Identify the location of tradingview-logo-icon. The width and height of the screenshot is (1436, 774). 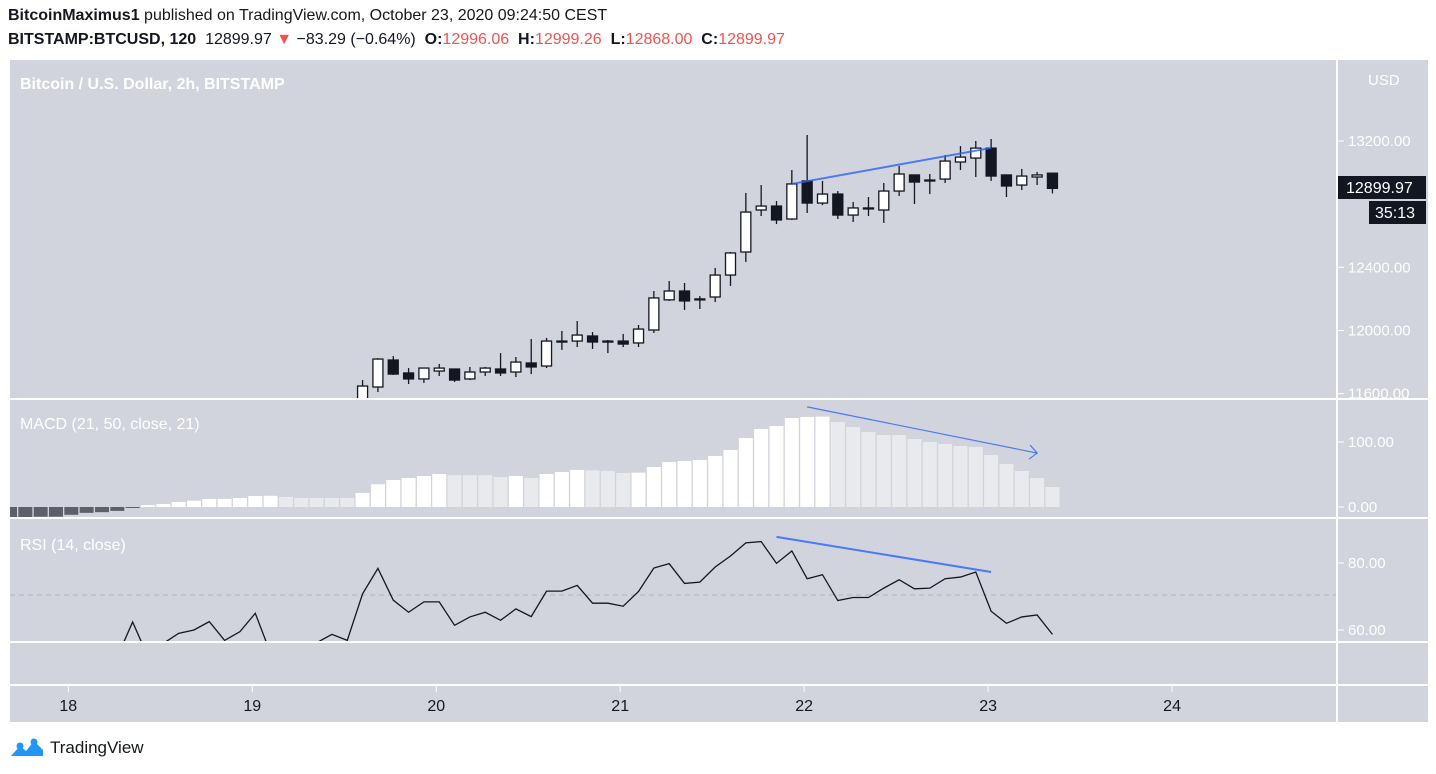
(27, 747).